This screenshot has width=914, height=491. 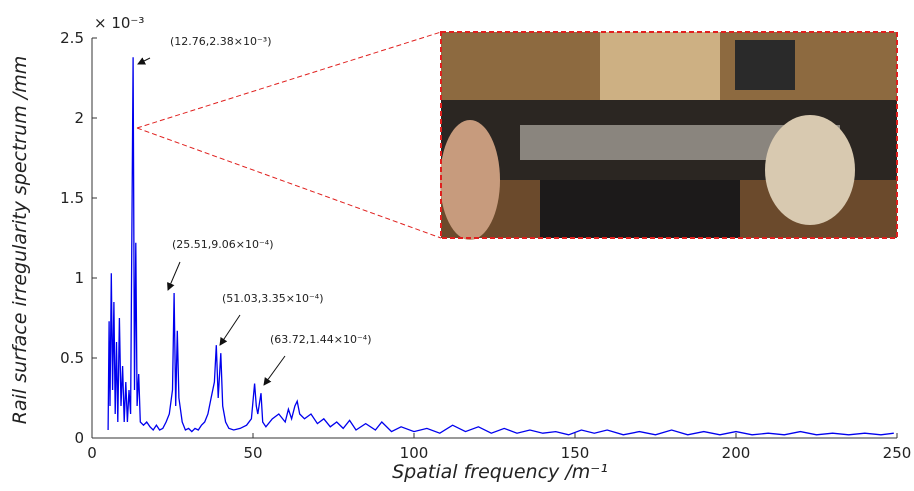 I want to click on y-multiplier: × 10⁻³, so click(x=119, y=23).